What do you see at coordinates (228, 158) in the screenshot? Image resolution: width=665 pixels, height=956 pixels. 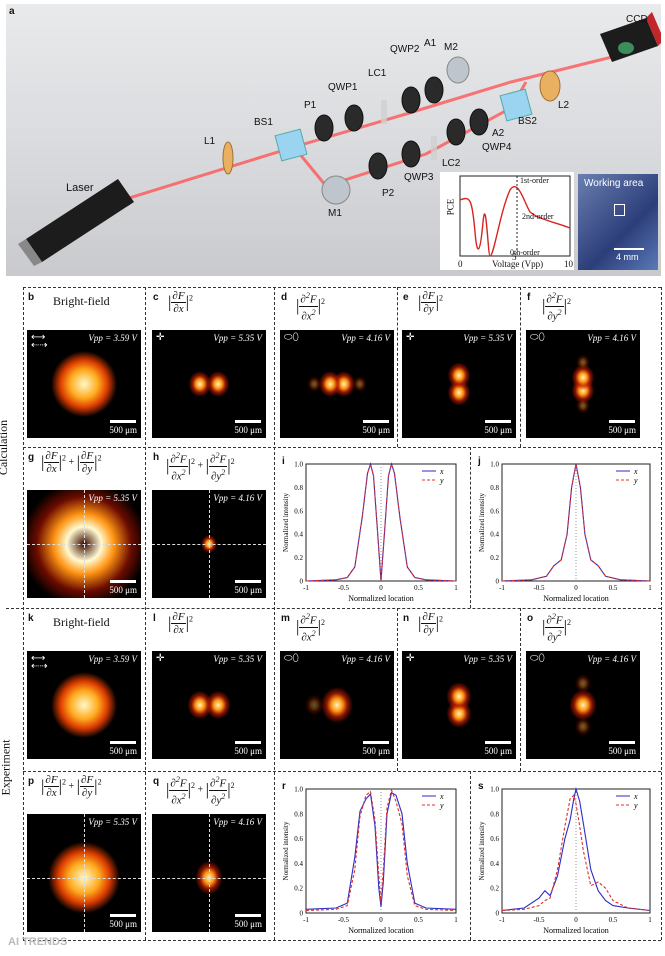 I see `lens-L1` at bounding box center [228, 158].